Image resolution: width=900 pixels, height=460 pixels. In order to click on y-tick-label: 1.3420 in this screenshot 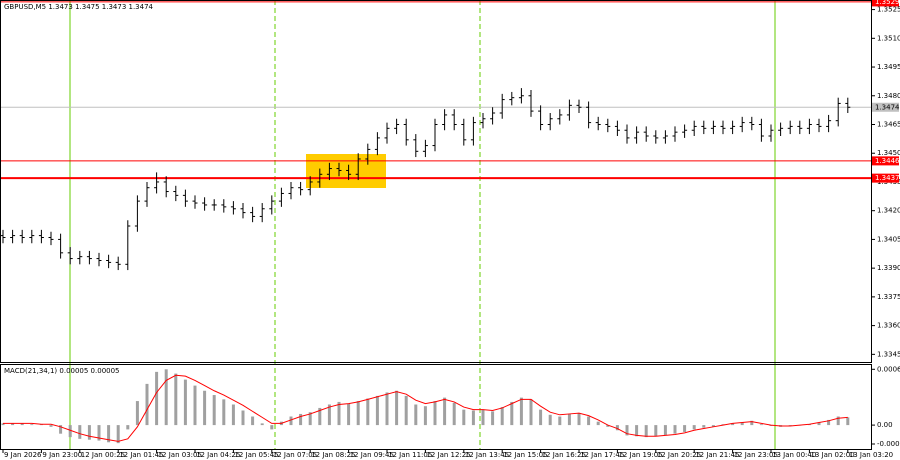, I will do `click(888, 211)`.